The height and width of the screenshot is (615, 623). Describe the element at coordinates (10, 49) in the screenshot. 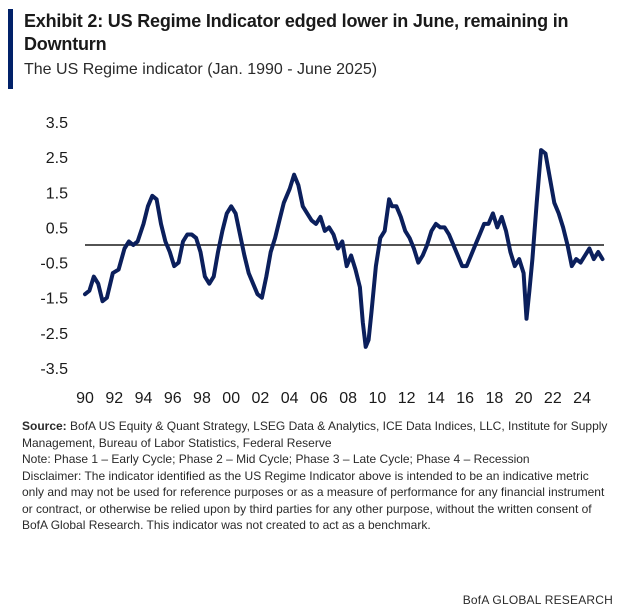

I see `accent-bar` at that location.